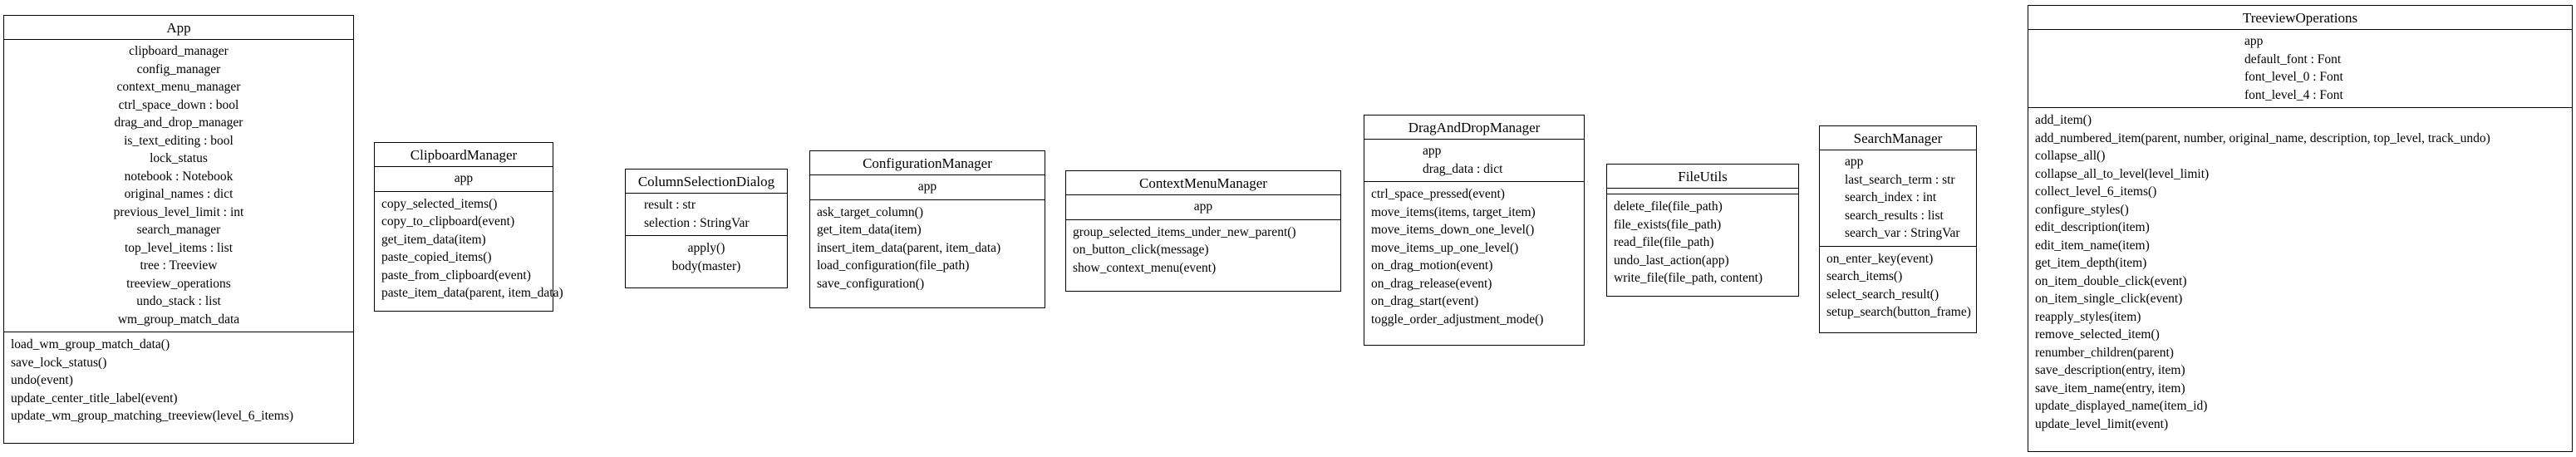 The width and height of the screenshot is (2576, 457). I want to click on operation: body(master), so click(706, 265).